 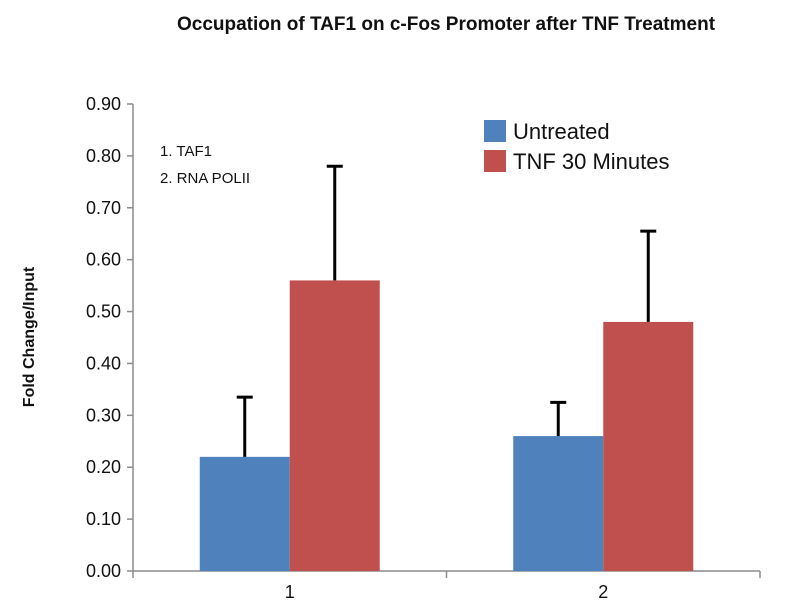 I want to click on y-tick-label: 0.60, so click(x=103, y=260).